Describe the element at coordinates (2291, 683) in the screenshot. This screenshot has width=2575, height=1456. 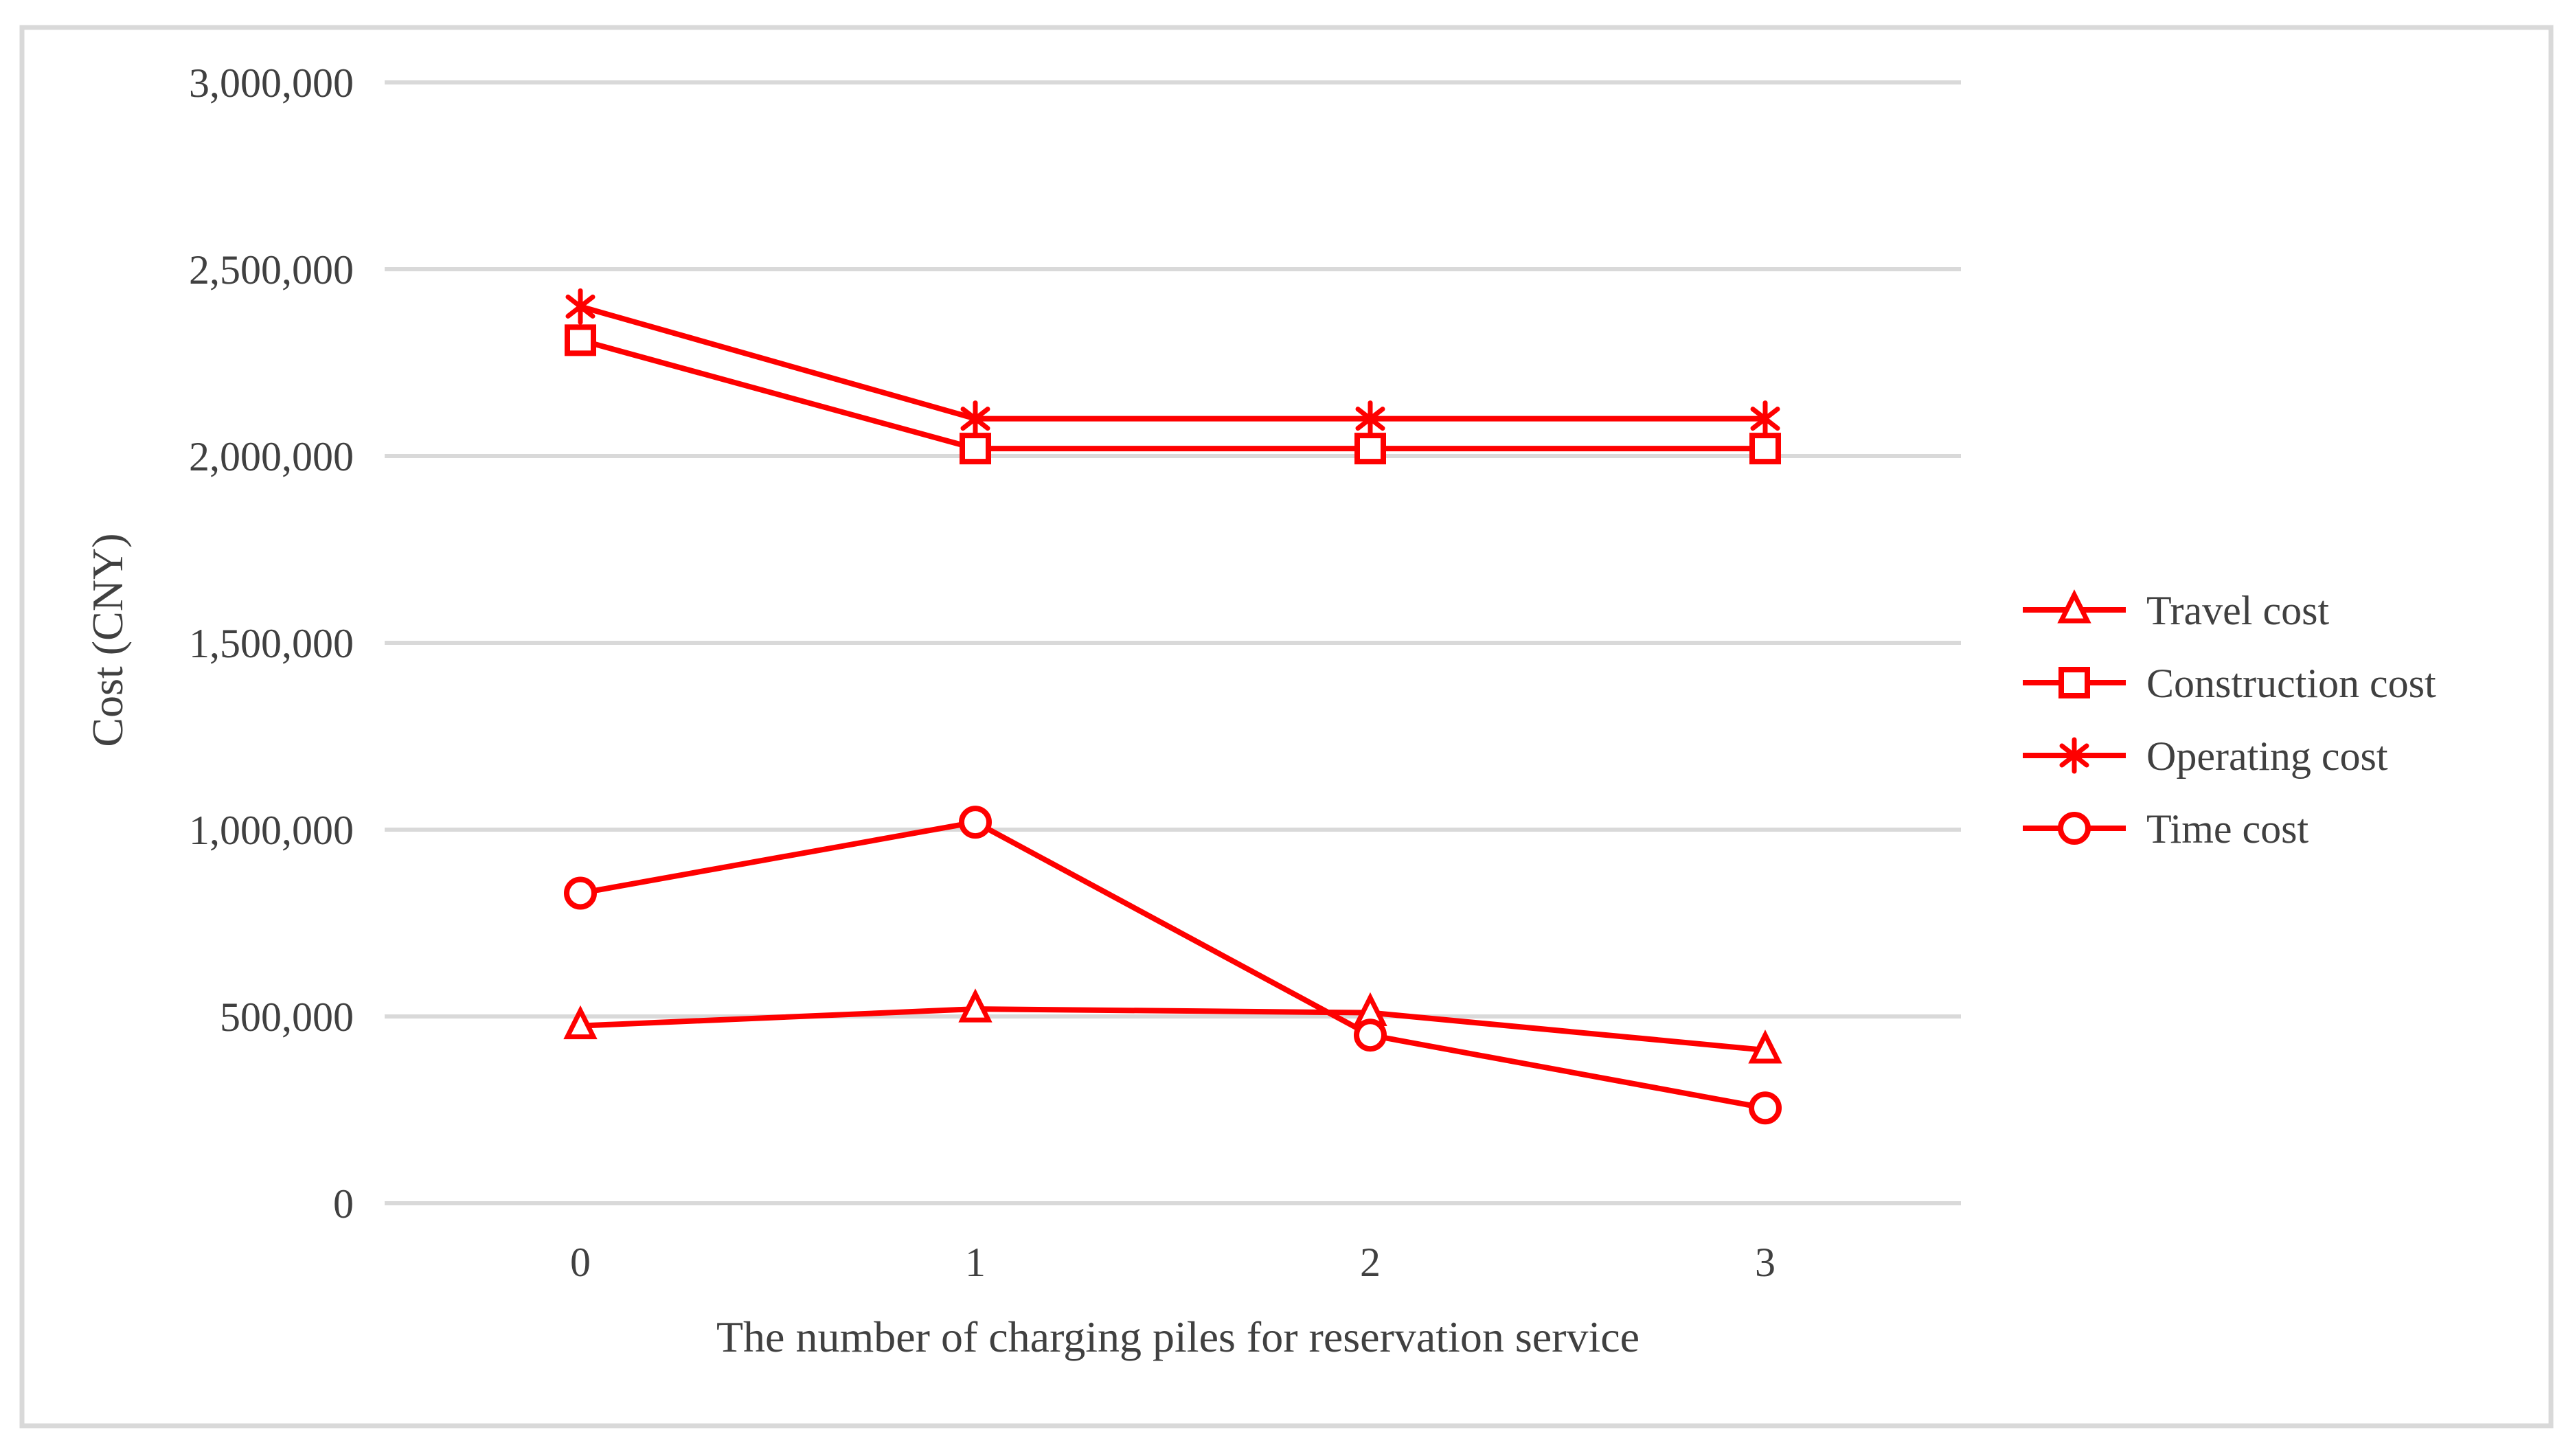
I see `legend-label: Construction cost` at that location.